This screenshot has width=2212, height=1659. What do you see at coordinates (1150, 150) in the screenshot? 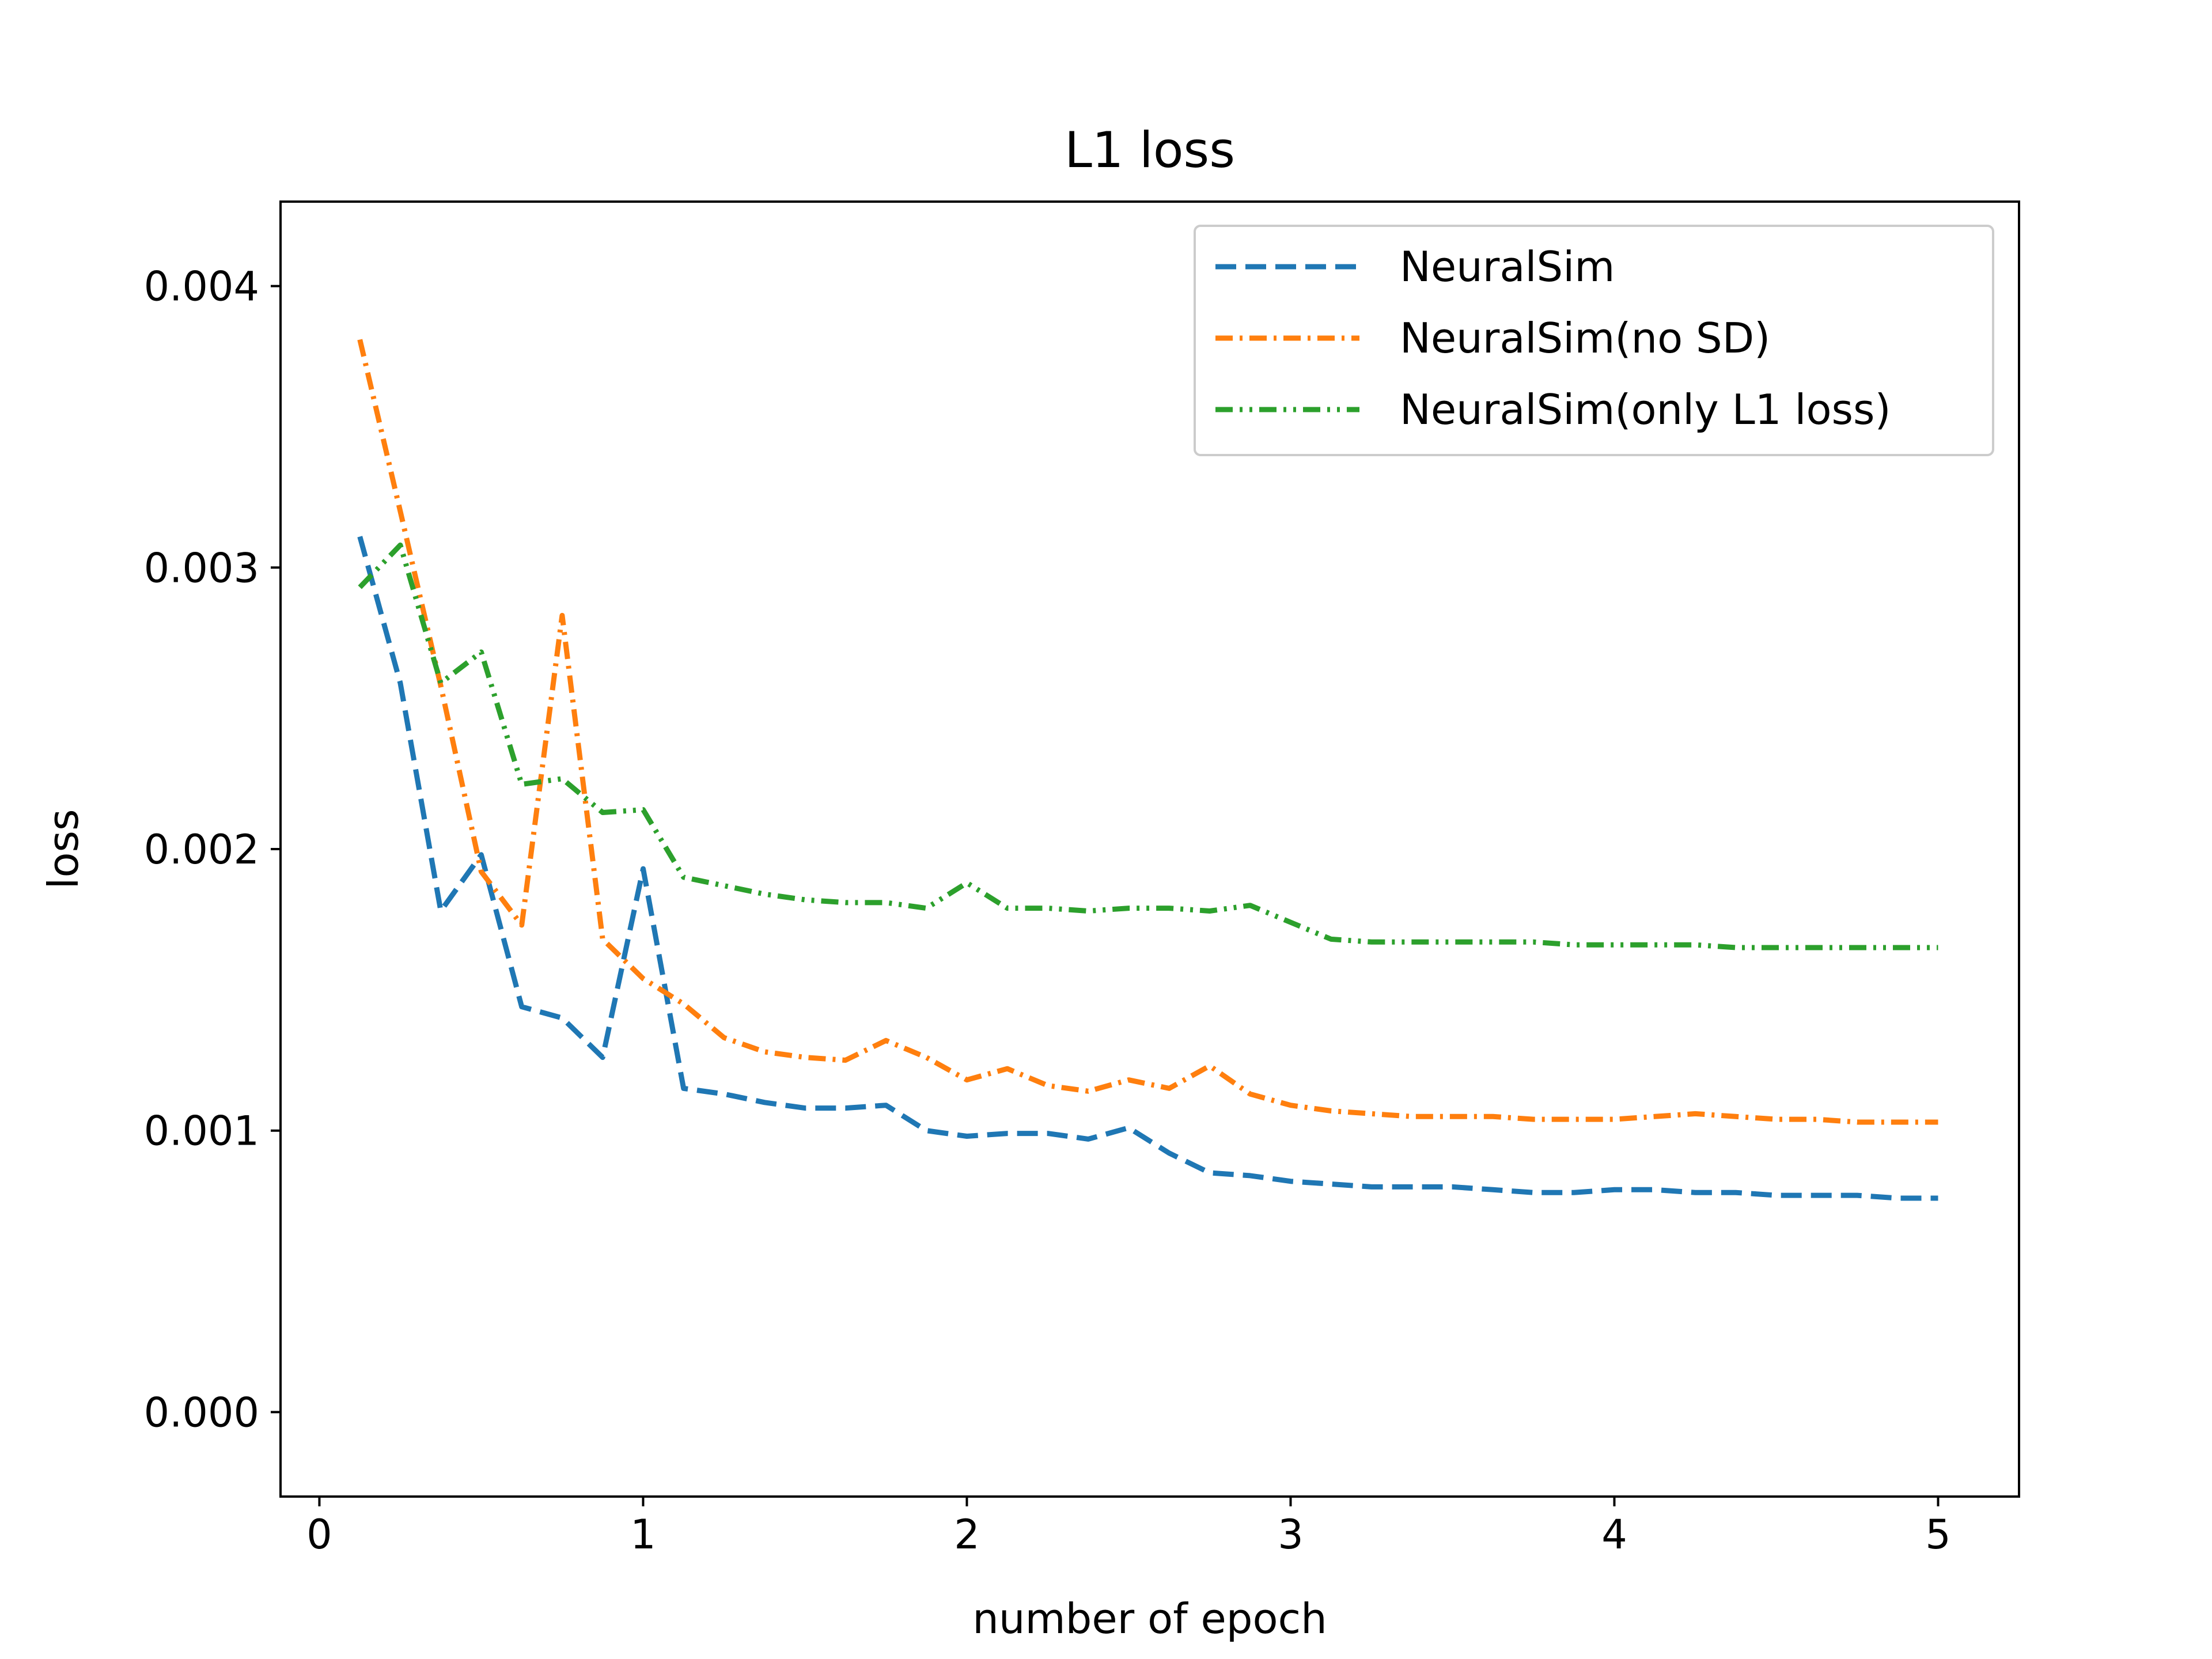
I see `chart-title: L1 loss` at bounding box center [1150, 150].